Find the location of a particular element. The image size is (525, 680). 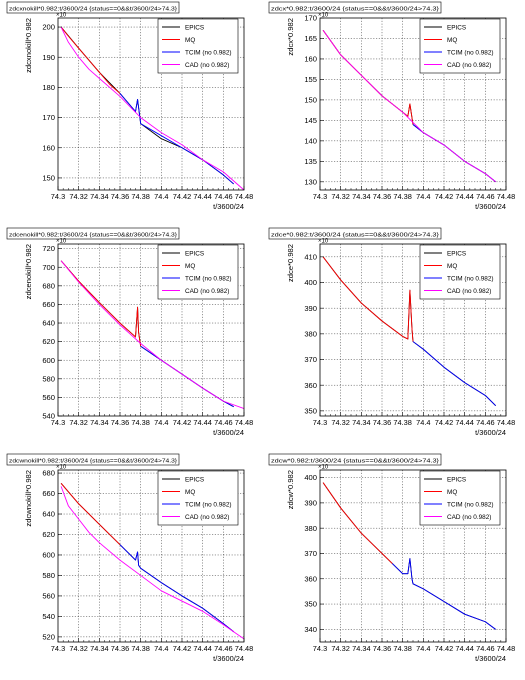

y-tick-label: 620 is located at coordinates (48, 341).